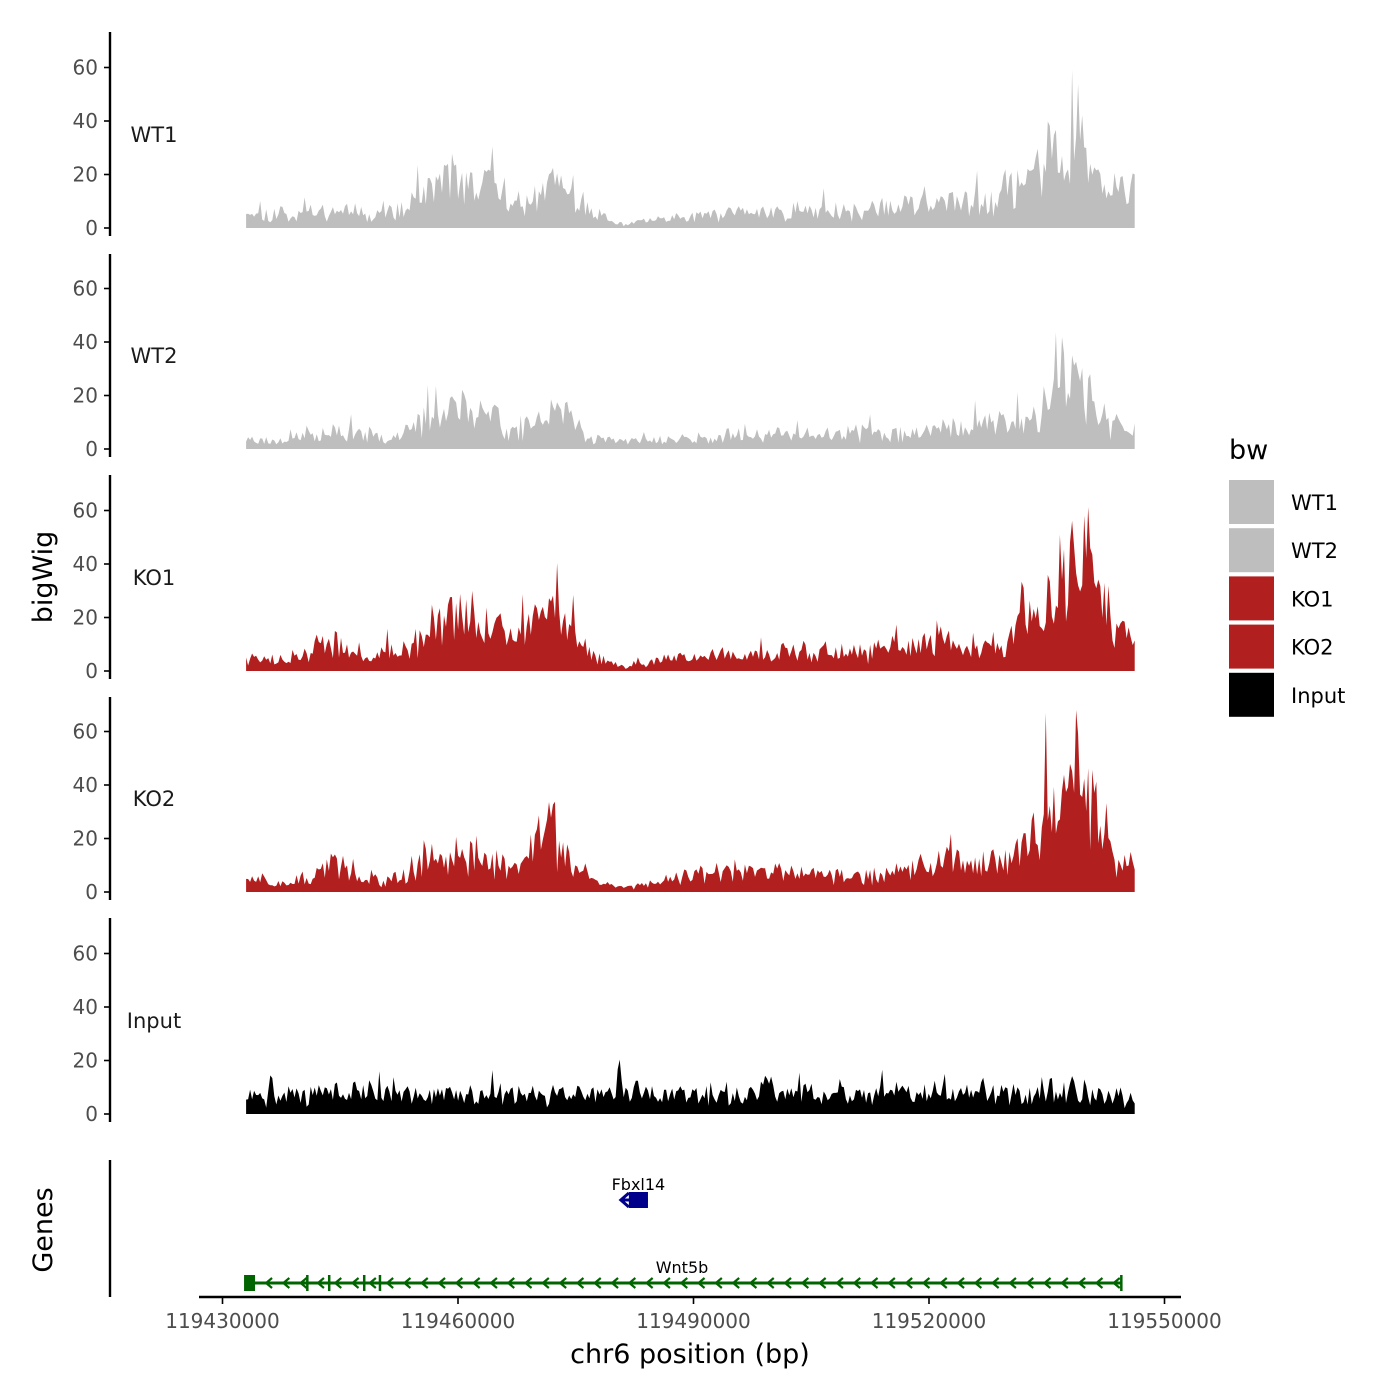 This screenshot has width=1400, height=1400. I want to click on track-ko1: 0 20 40 60 KO1, so click(604, 579).